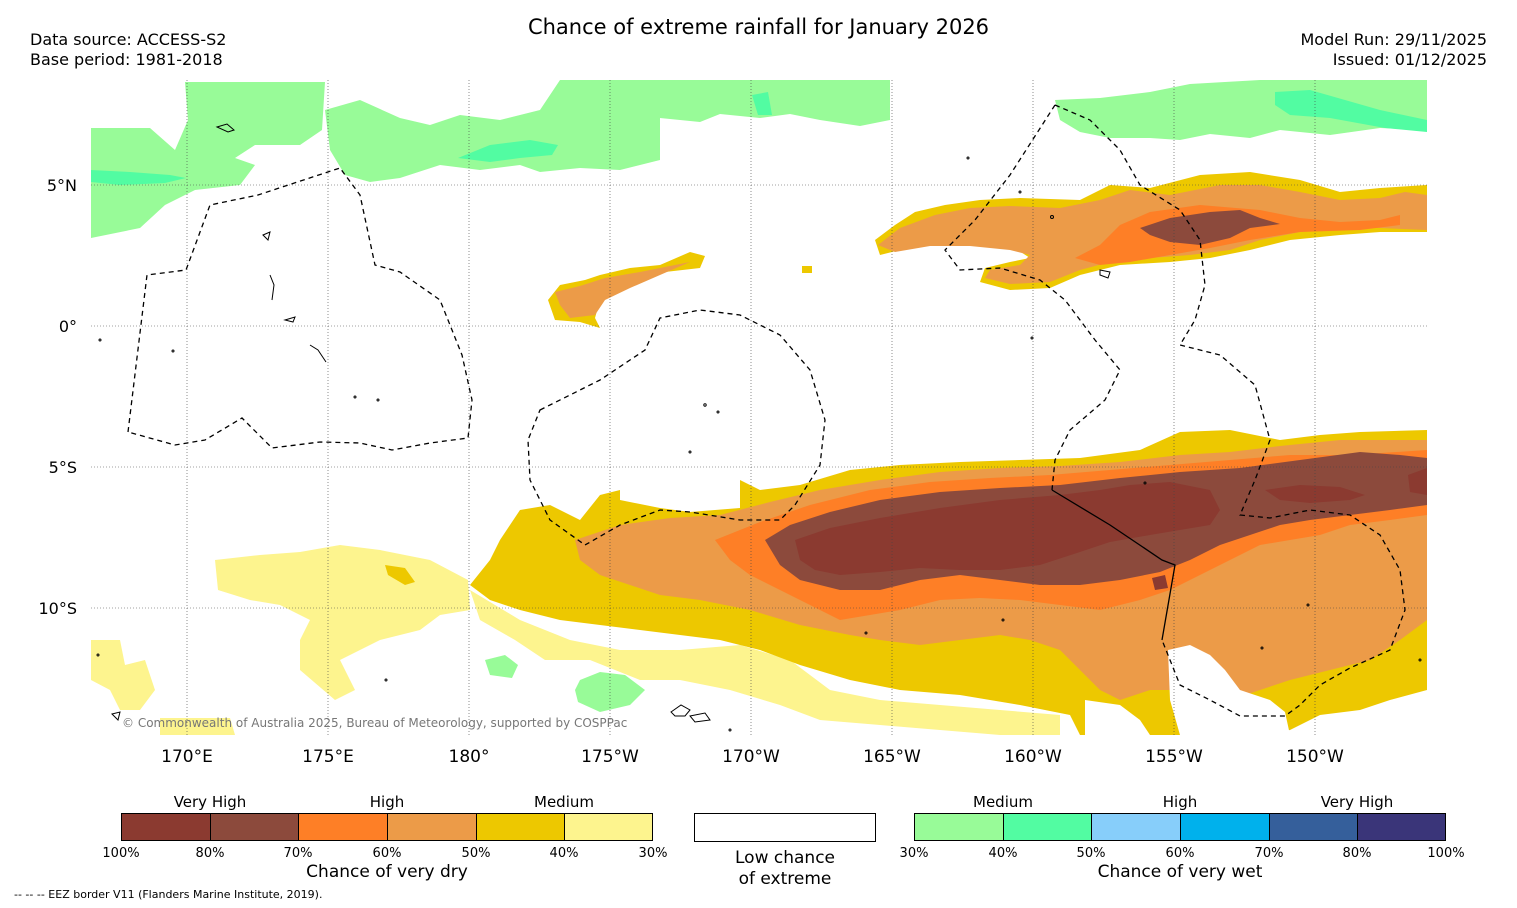 This screenshot has height=908, width=1517. What do you see at coordinates (126, 59) in the screenshot?
I see `base-period-text: Base period: 1981-2018` at bounding box center [126, 59].